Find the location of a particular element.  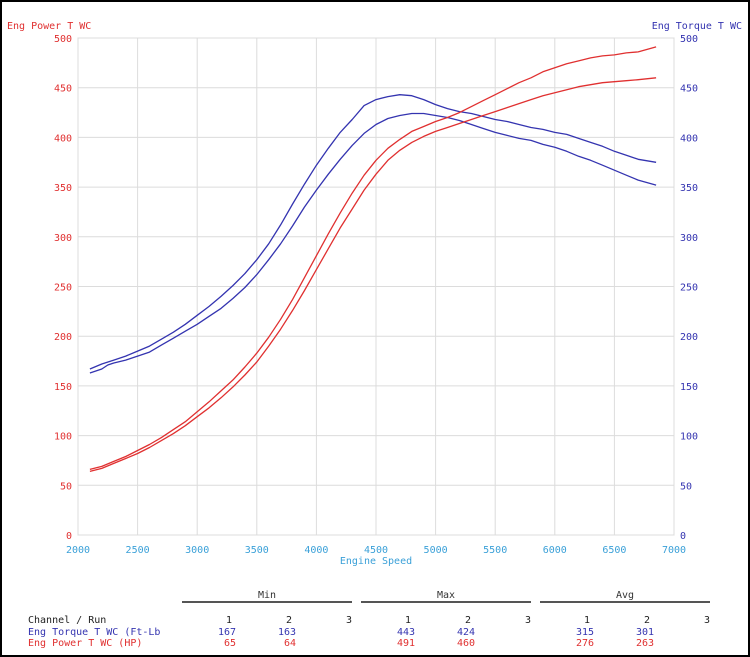

table-group-header-avg: Avg is located at coordinates (625, 595).